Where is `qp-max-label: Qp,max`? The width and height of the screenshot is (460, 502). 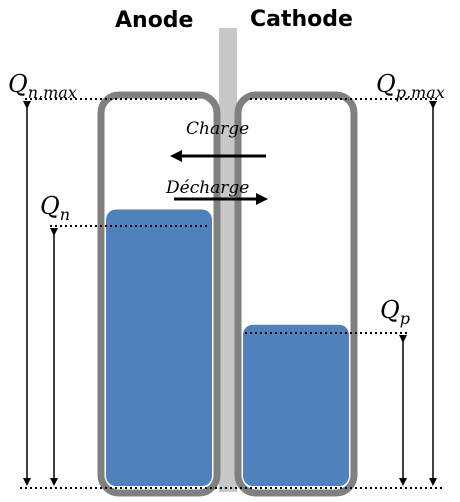
qp-max-label: Qp,max is located at coordinates (410, 86).